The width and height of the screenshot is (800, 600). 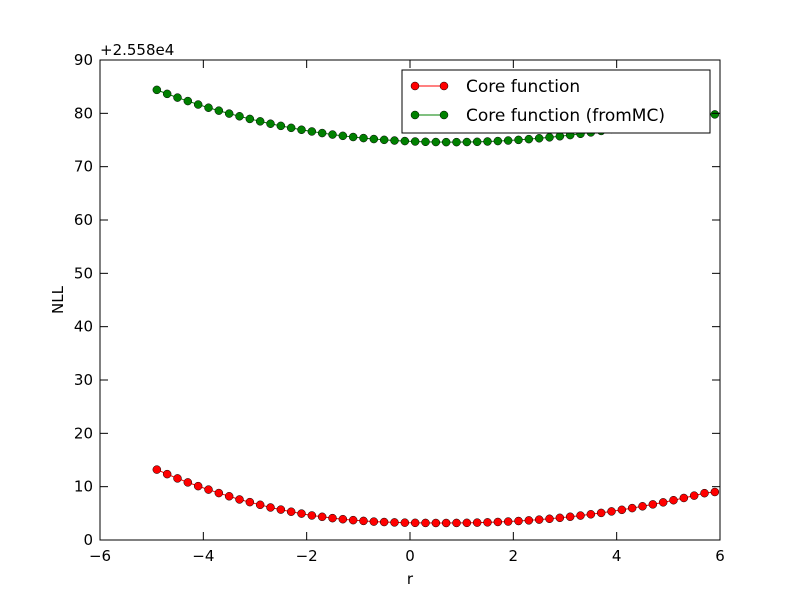 What do you see at coordinates (83, 380) in the screenshot?
I see `y-tick-label: 30` at bounding box center [83, 380].